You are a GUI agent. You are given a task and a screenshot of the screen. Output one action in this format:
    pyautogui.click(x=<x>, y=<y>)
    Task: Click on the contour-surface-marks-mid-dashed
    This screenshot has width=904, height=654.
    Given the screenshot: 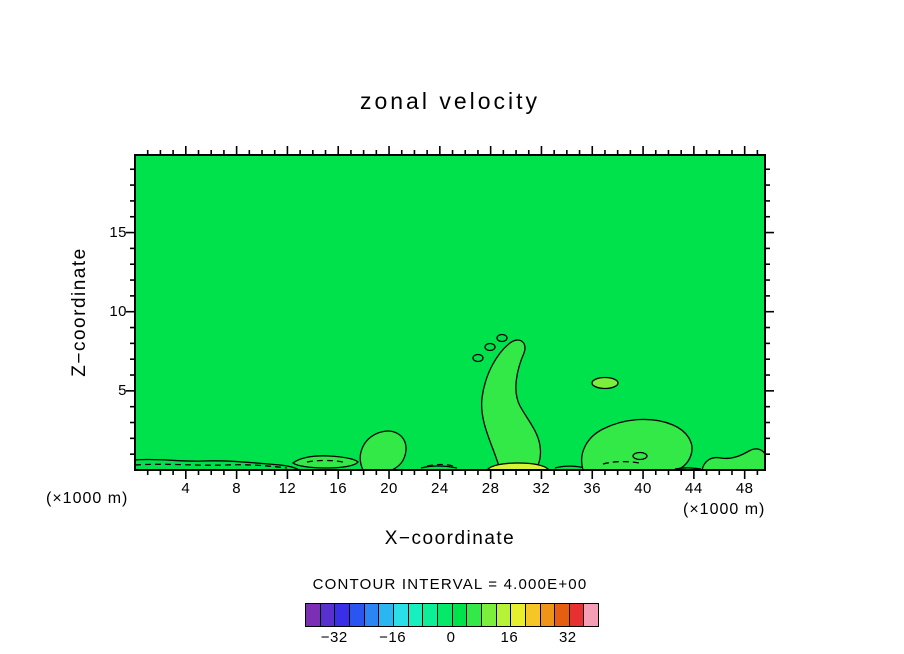 What is the action you would take?
    pyautogui.click(x=440, y=465)
    